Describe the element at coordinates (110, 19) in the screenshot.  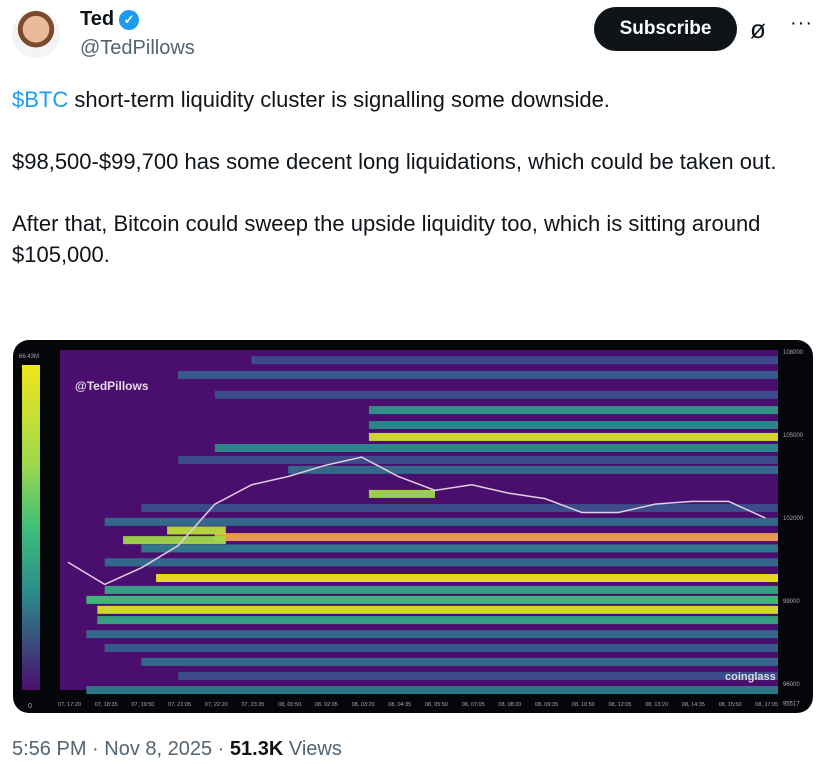
I see `author-name: Ted ✓` at that location.